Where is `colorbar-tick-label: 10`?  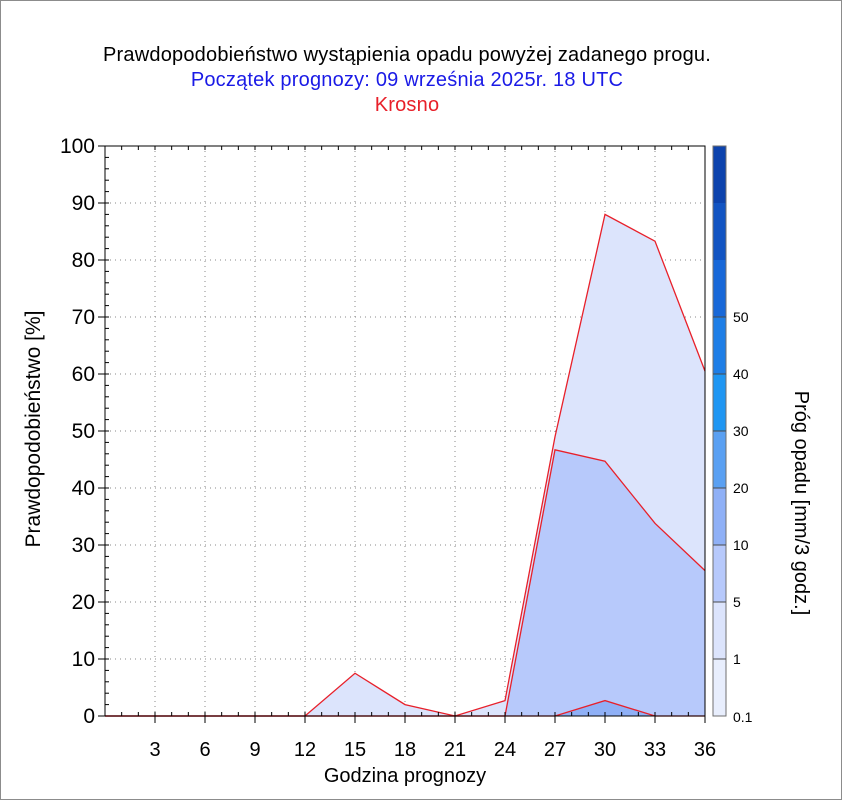 colorbar-tick-label: 10 is located at coordinates (741, 545).